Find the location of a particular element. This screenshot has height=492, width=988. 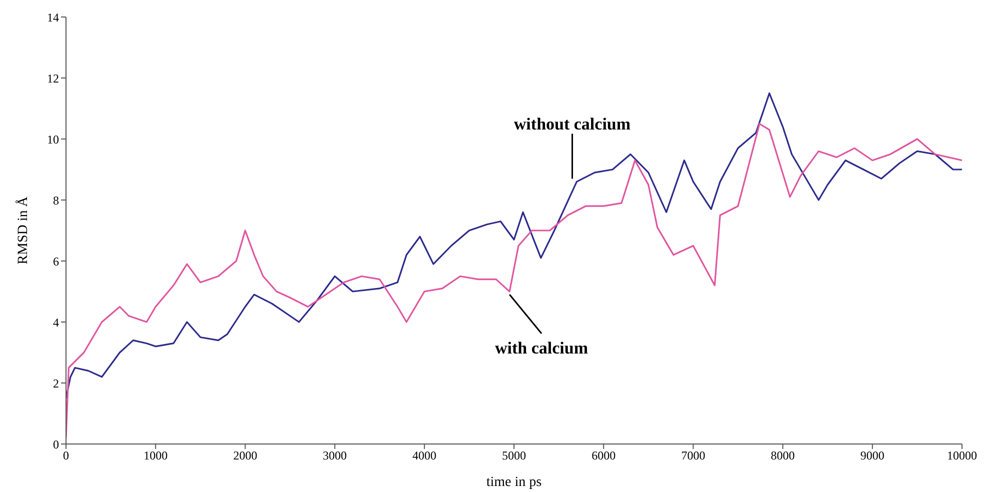

x-tick-label: 6000 is located at coordinates (604, 455).